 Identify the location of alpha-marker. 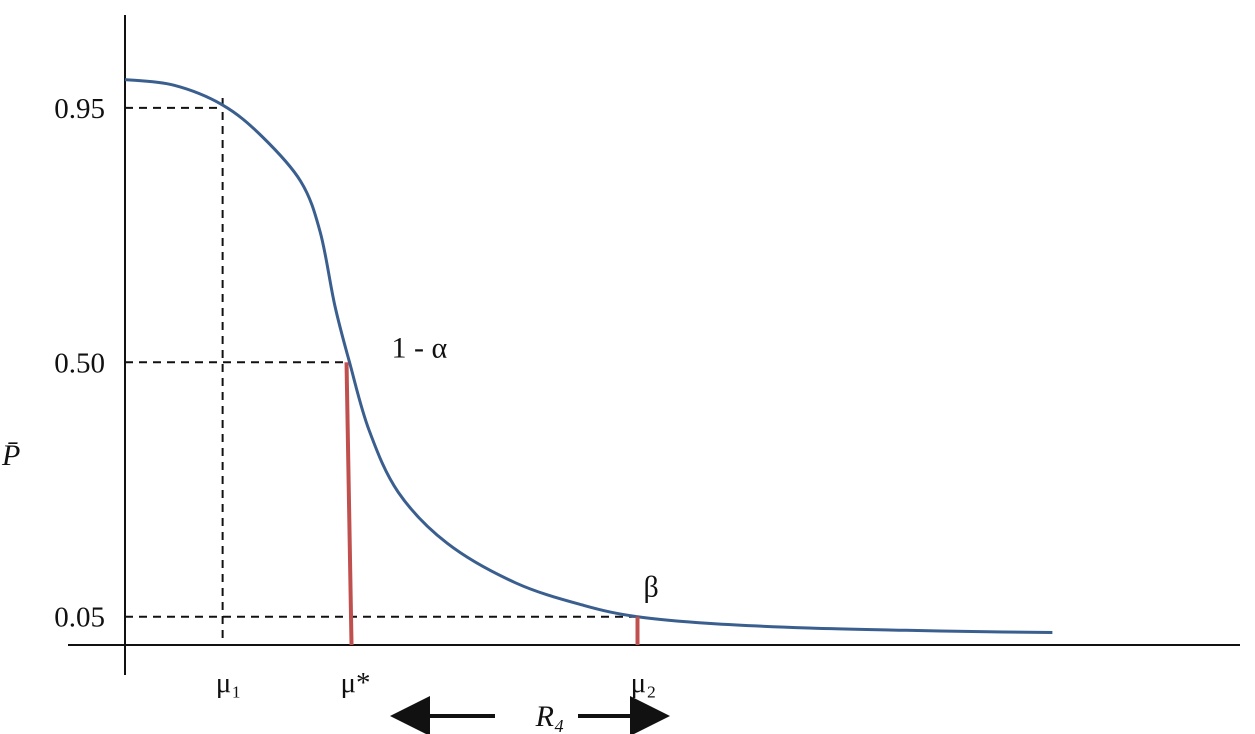
(349, 504).